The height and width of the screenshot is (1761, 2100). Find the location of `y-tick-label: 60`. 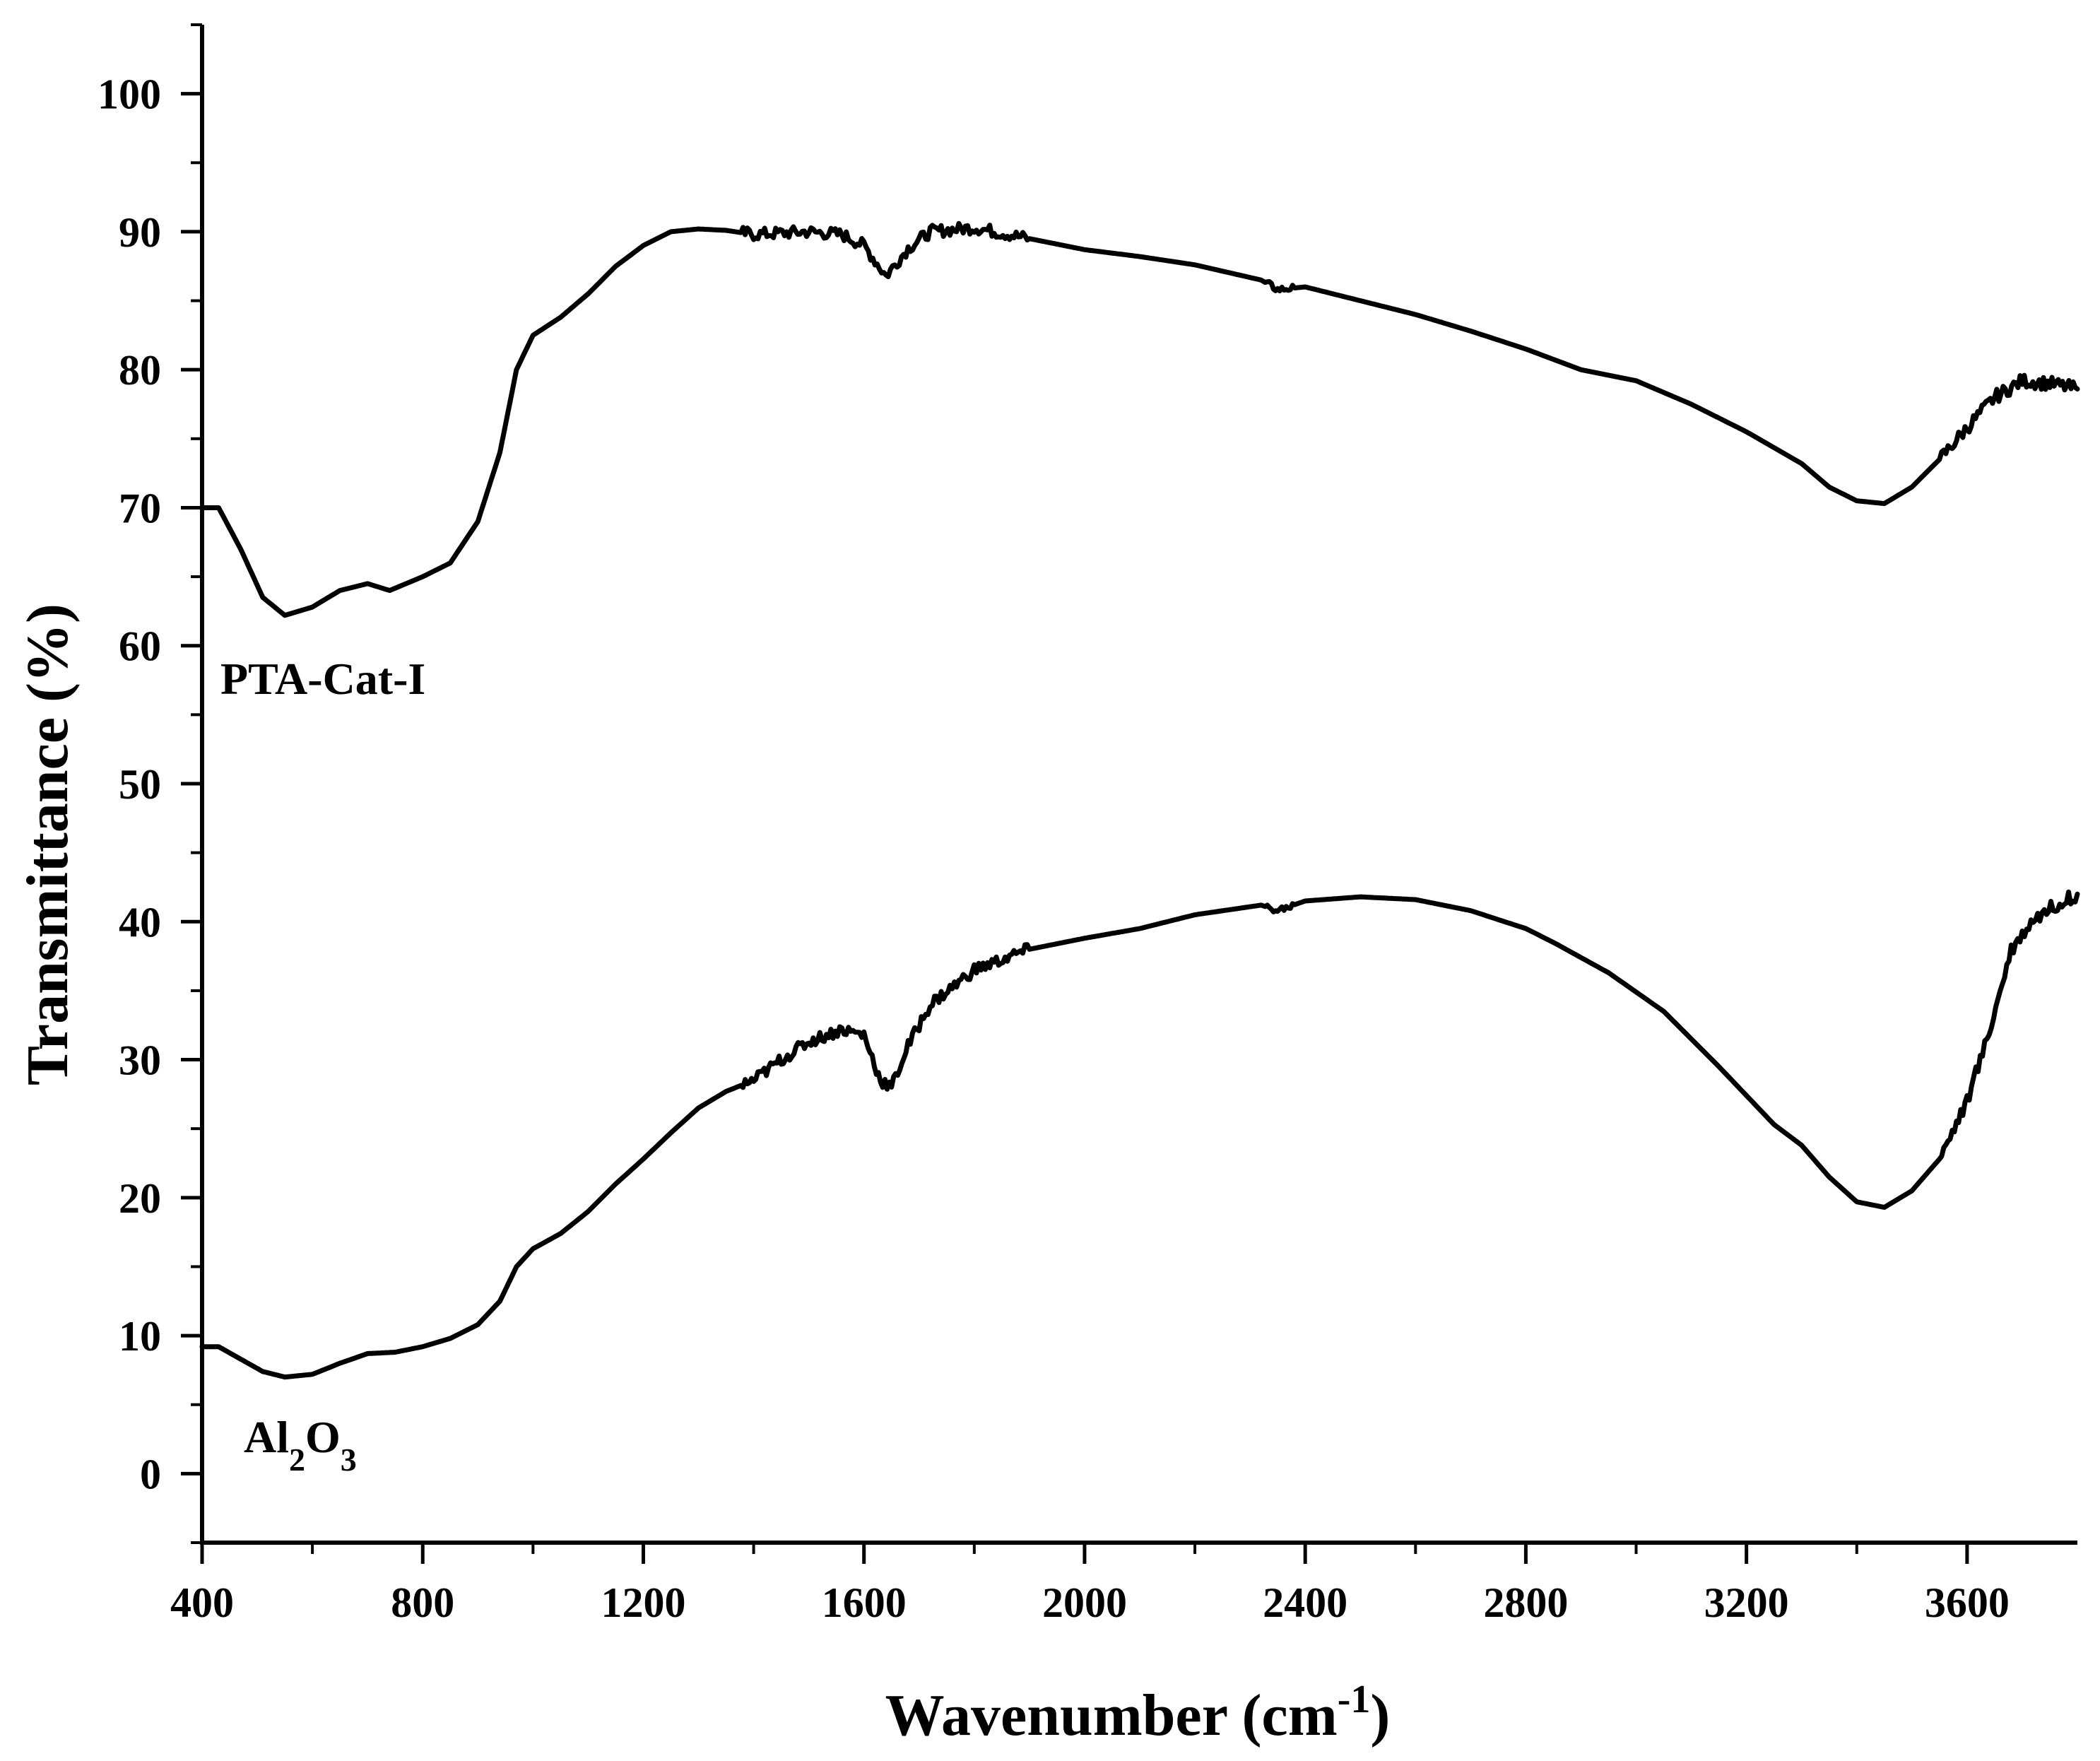

y-tick-label: 60 is located at coordinates (140, 646).